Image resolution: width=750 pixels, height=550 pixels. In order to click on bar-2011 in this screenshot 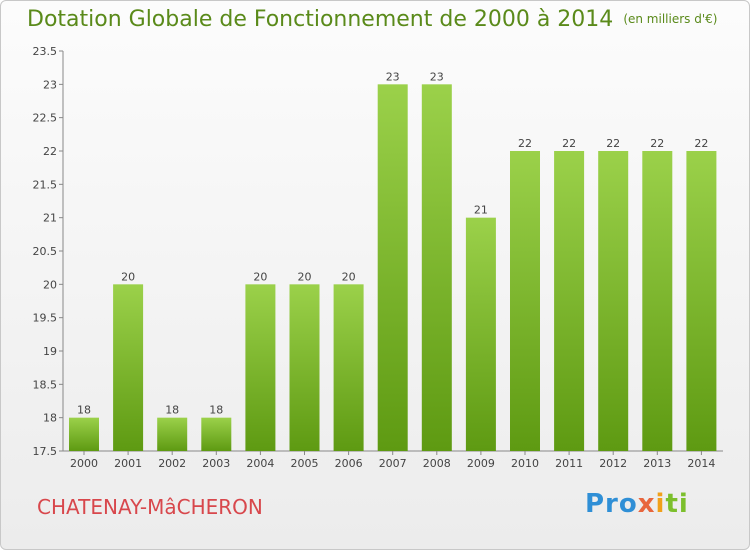, I will do `click(569, 301)`.